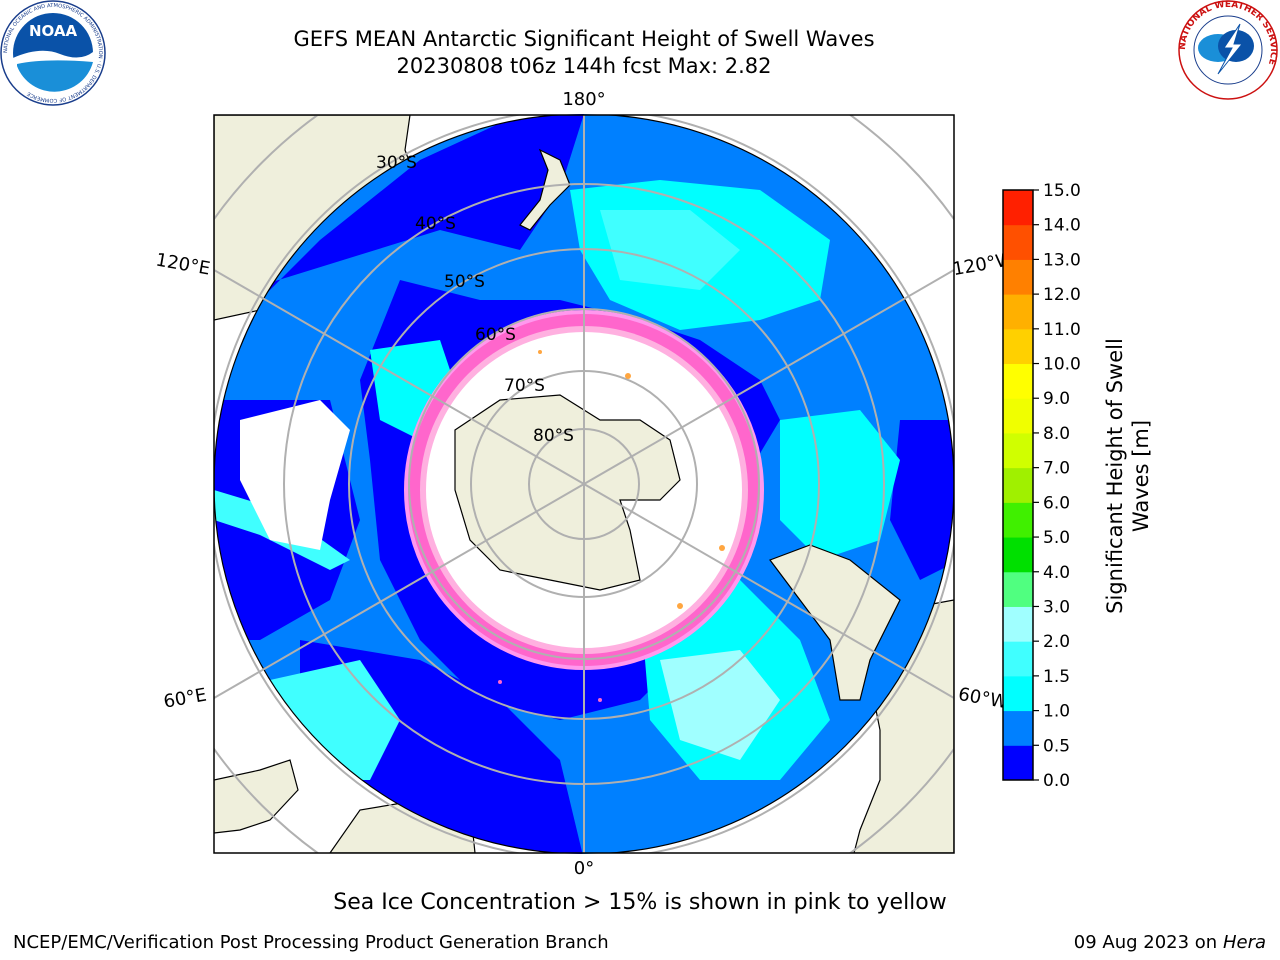 The width and height of the screenshot is (1280, 960). I want to click on colorbar-tick-label: 6.0, so click(1056, 503).